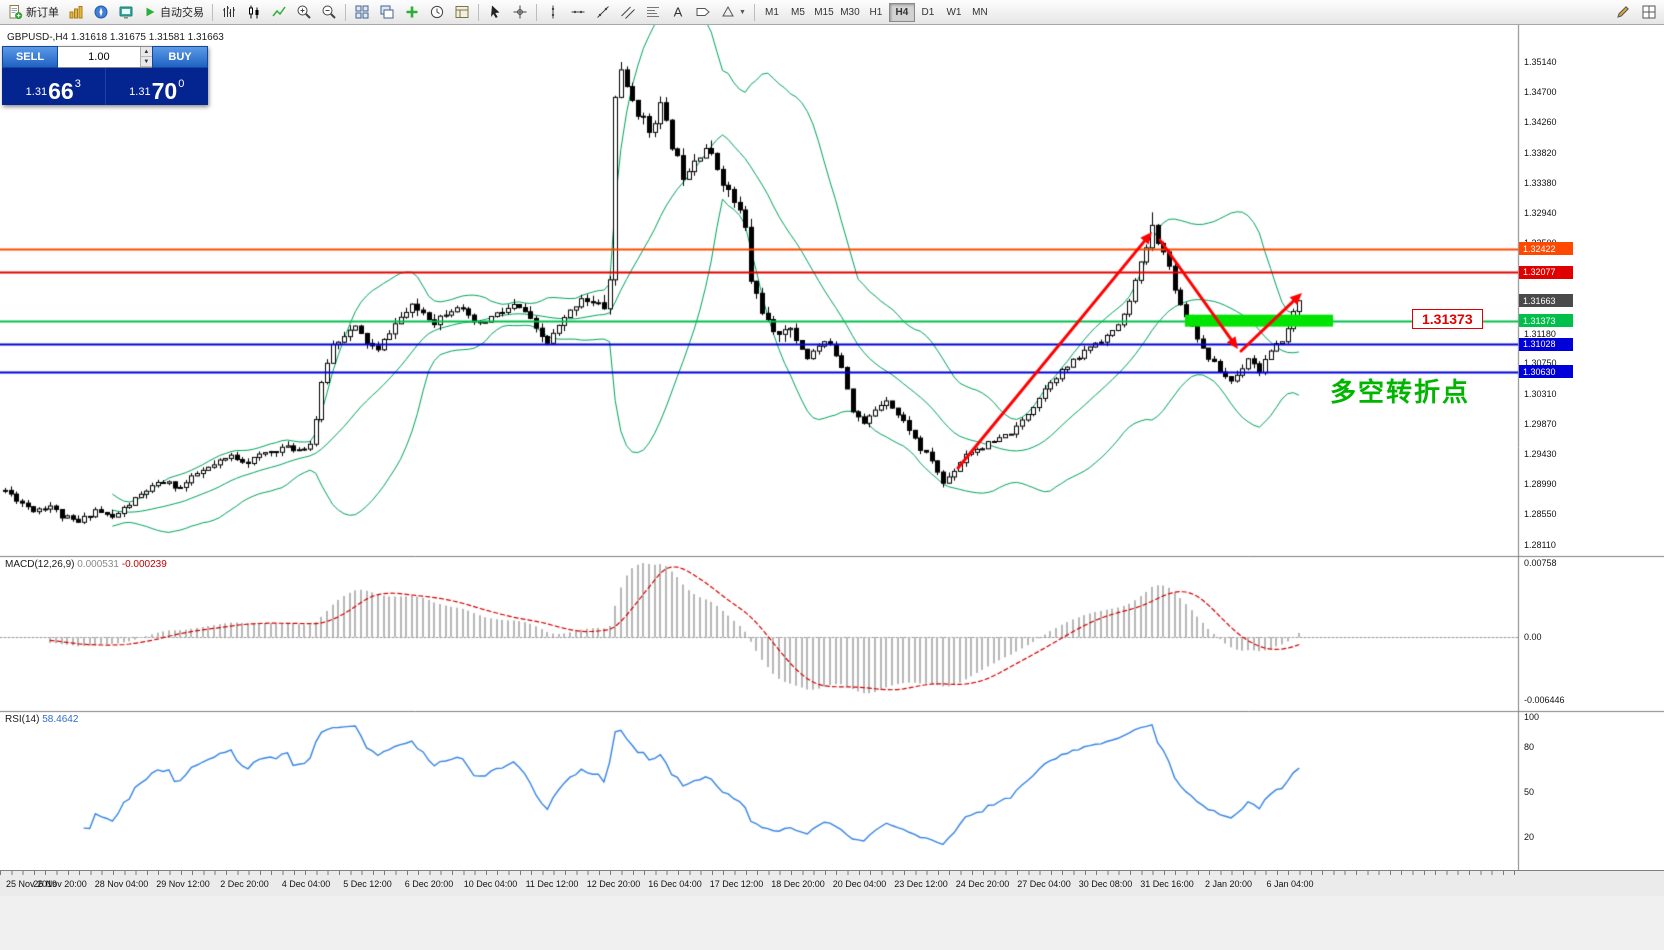 This screenshot has width=1664, height=950. I want to click on bar-chart-mode-button, so click(229, 12).